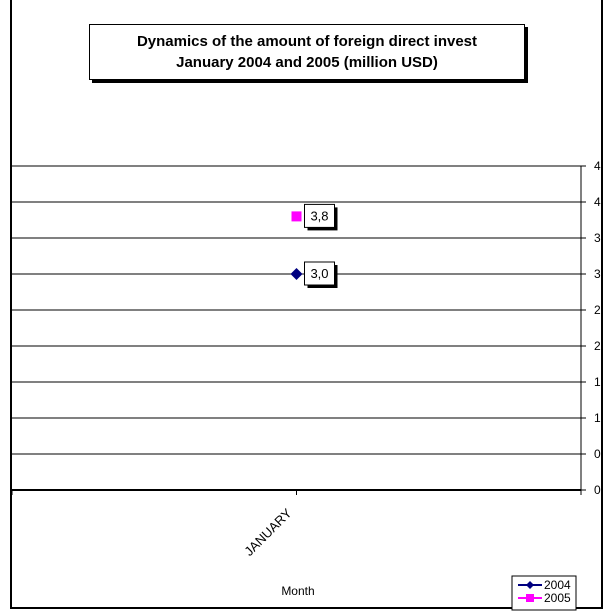 The image size is (605, 611). What do you see at coordinates (557, 598) in the screenshot?
I see `legend-label-2005: 2005` at bounding box center [557, 598].